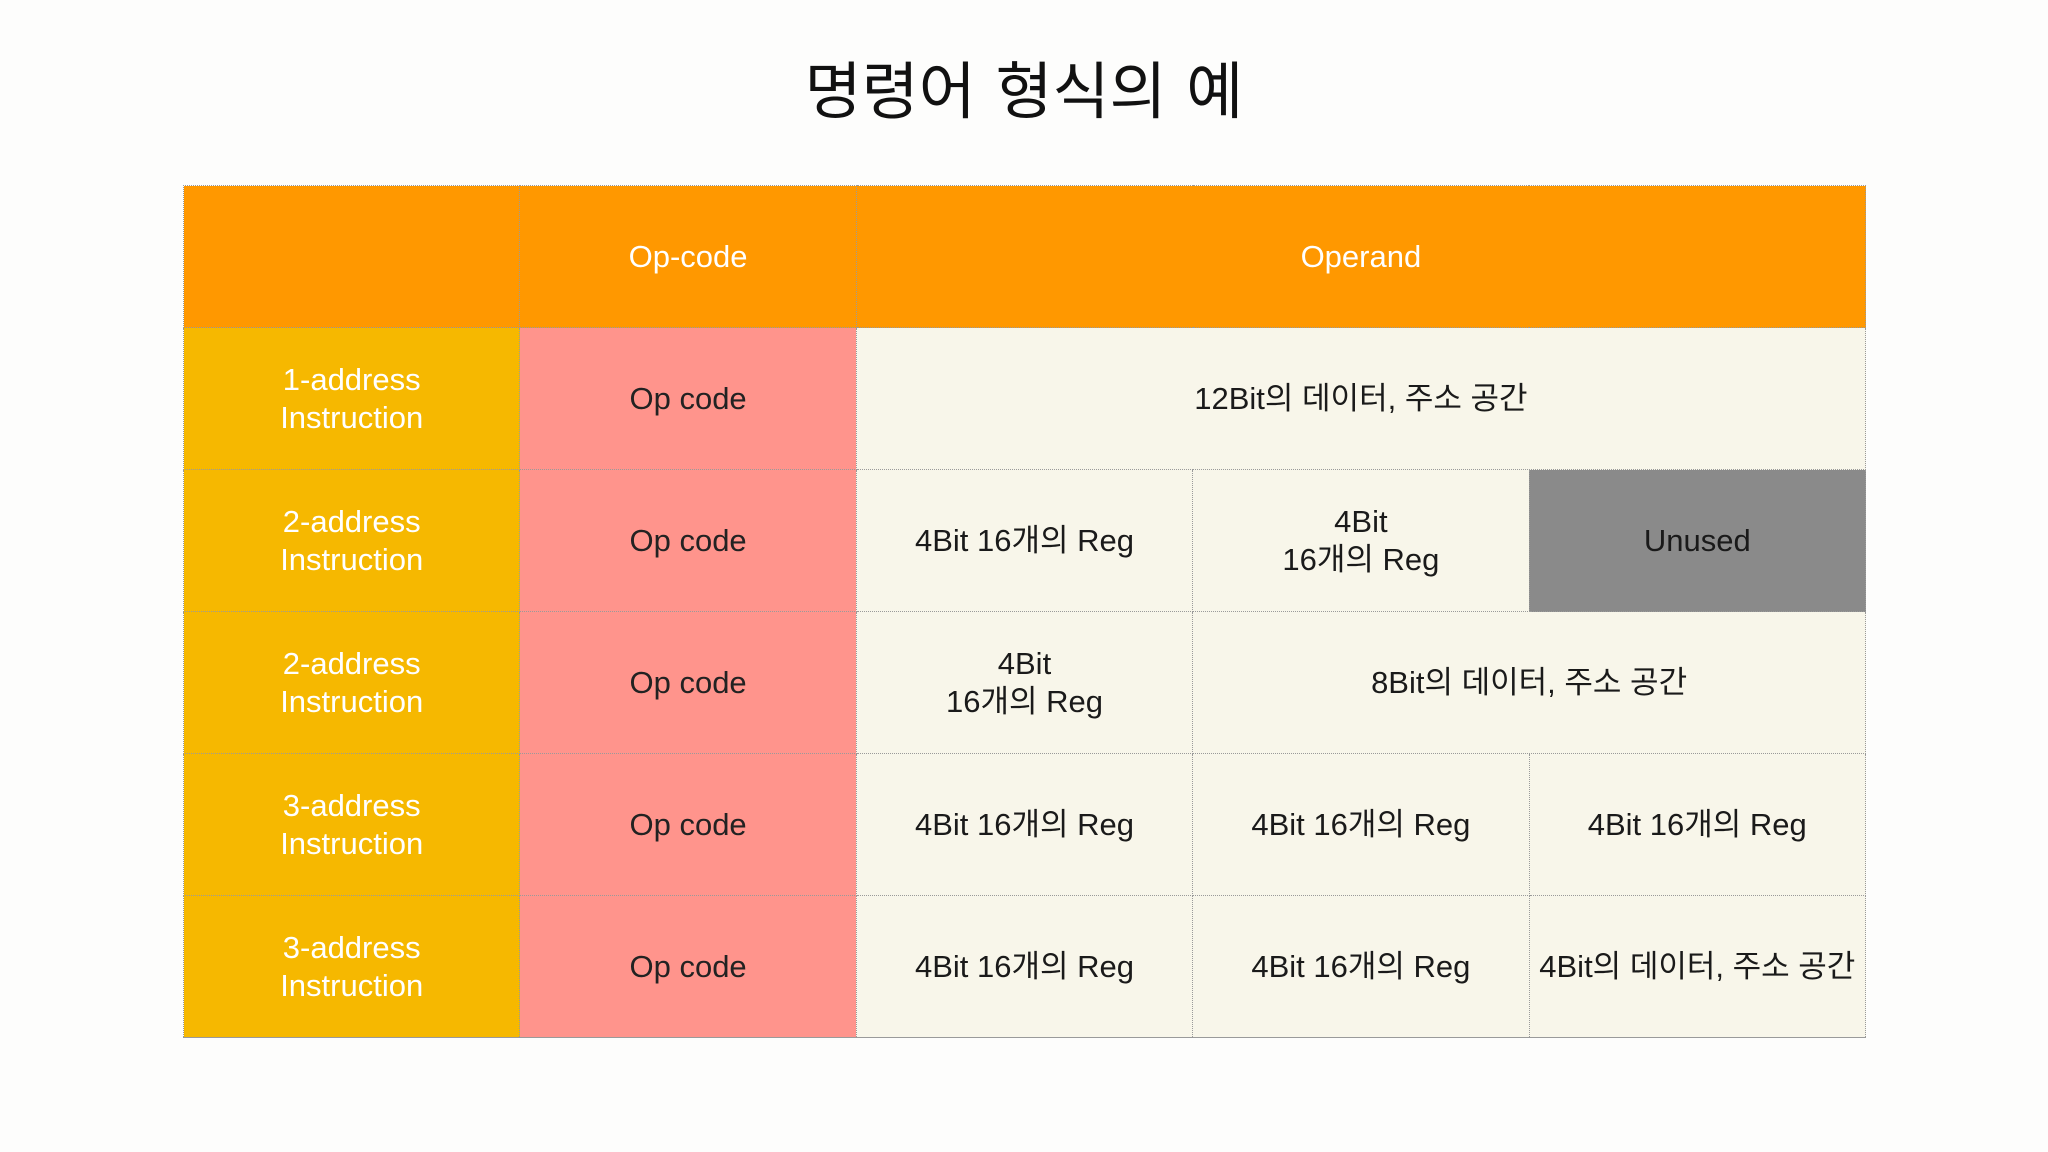  Describe the element at coordinates (1697, 966) in the screenshot. I see `operand-cell: 4Bit의 데이터, 주소 공간` at that location.